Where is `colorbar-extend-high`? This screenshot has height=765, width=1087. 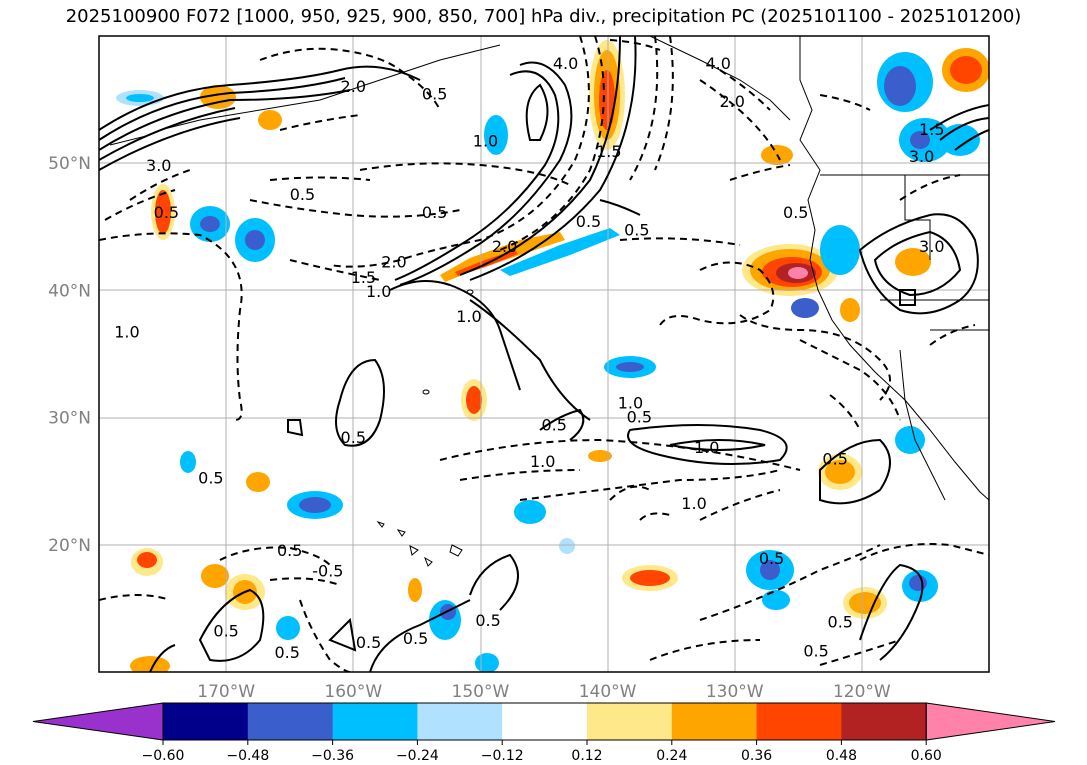 colorbar-extend-high is located at coordinates (990, 721).